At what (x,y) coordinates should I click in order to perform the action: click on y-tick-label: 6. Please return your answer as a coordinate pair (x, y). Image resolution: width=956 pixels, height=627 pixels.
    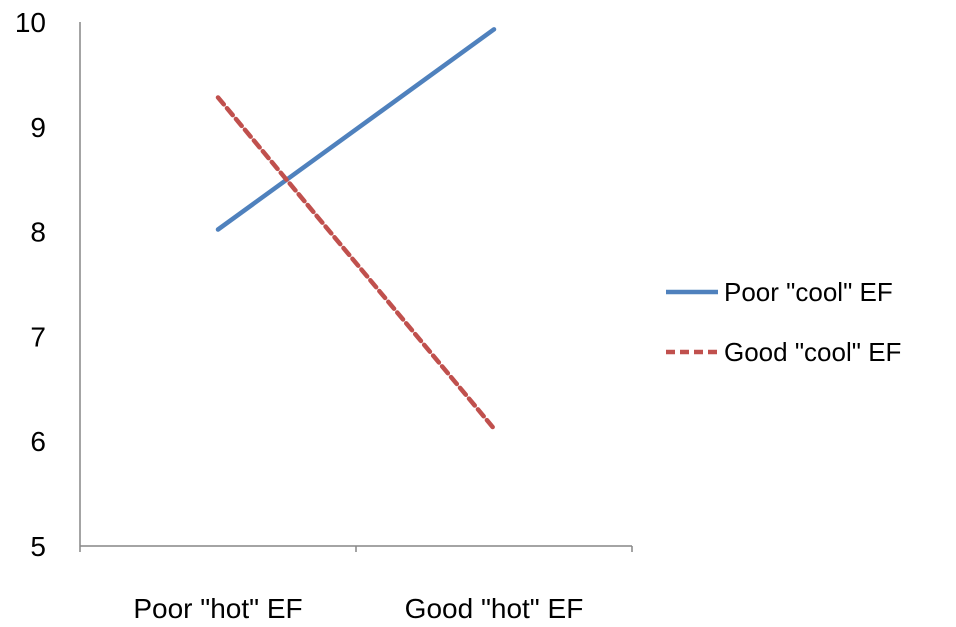
    Looking at the image, I should click on (38, 441).